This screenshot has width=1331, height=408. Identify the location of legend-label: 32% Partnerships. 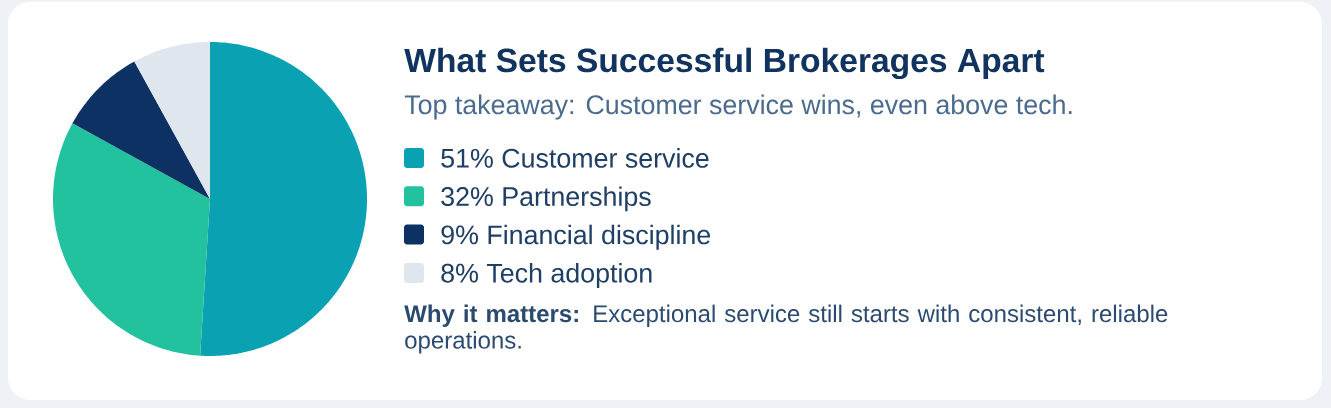
(546, 199).